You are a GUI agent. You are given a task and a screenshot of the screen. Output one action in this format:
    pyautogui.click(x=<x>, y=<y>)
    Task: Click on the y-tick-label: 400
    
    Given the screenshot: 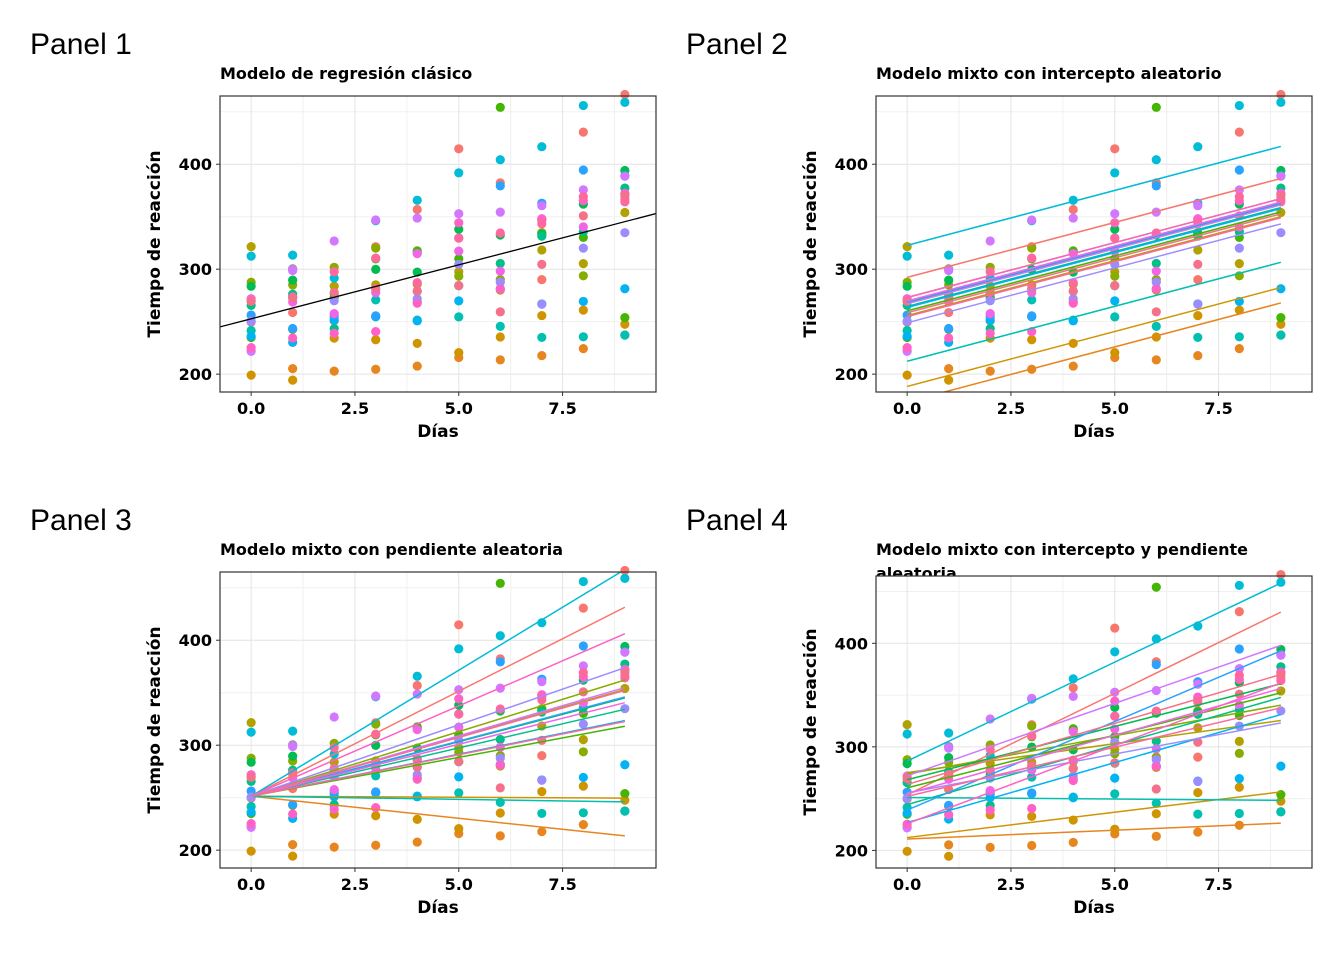 What is the action you would take?
    pyautogui.click(x=851, y=164)
    